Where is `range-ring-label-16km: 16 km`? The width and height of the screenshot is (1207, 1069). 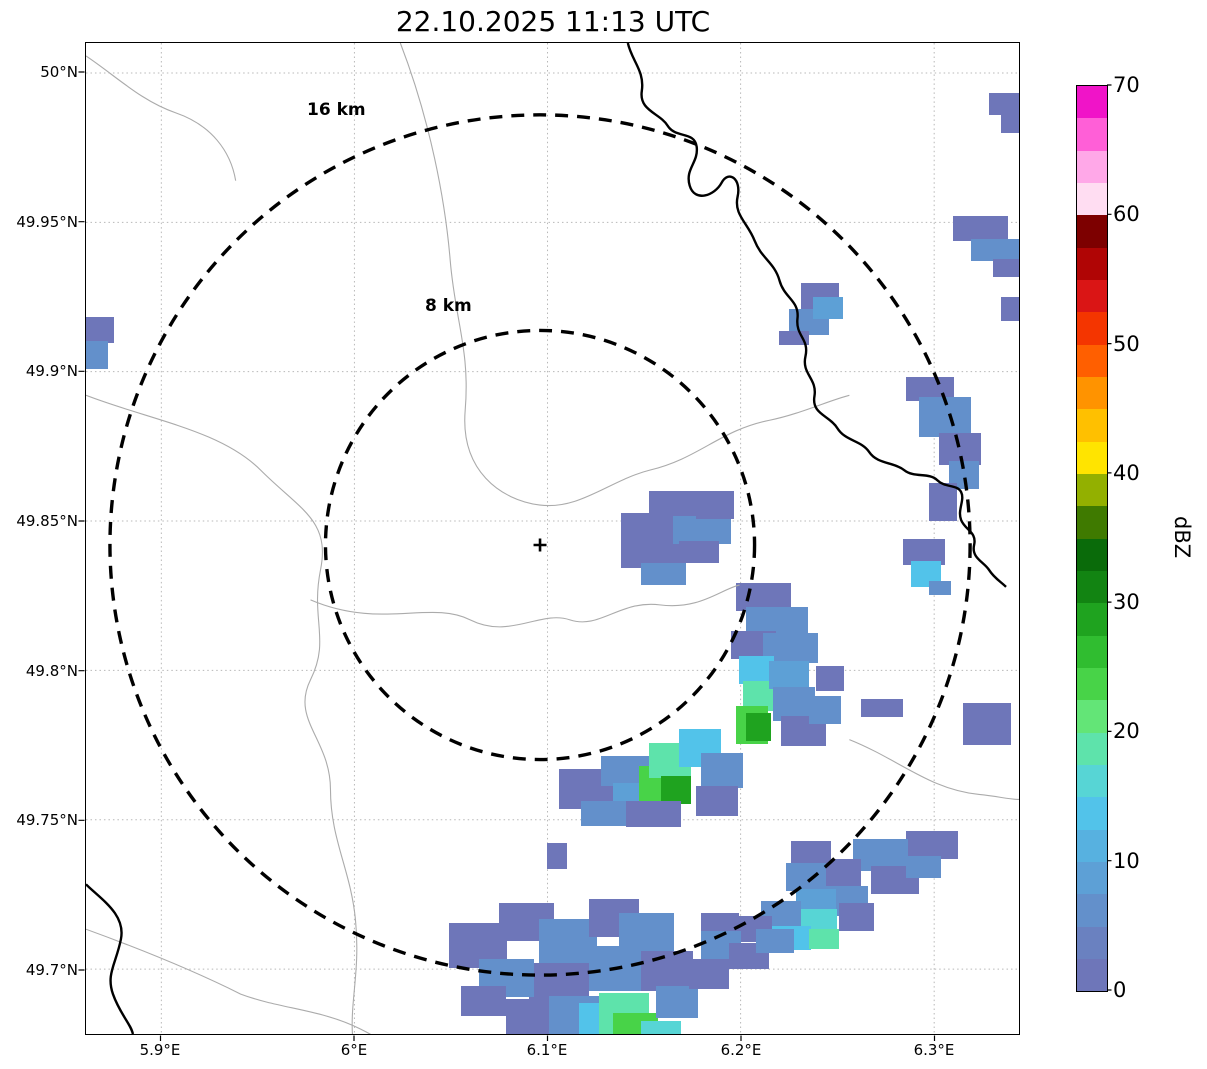
range-ring-label-16km: 16 km is located at coordinates (336, 110).